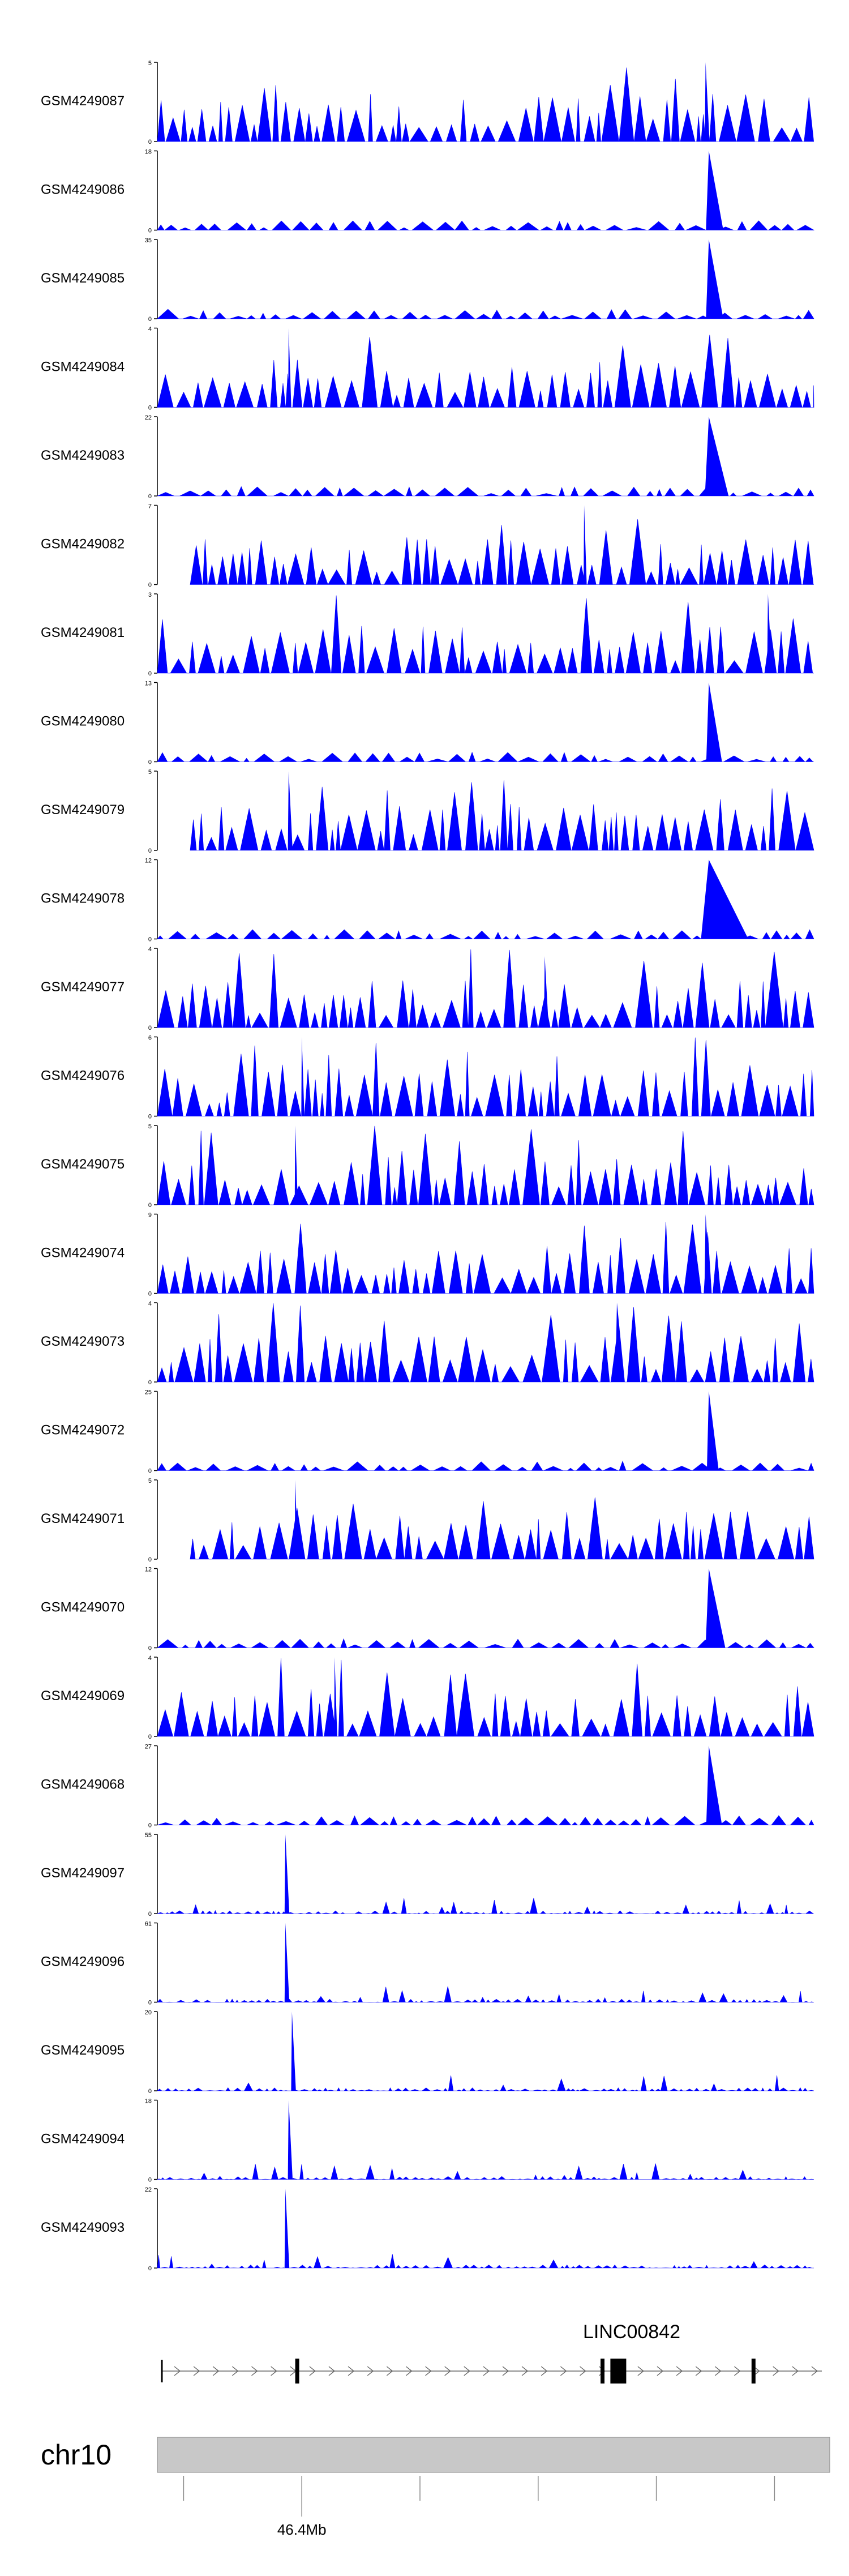  I want to click on y-axis-max-label: 4, so click(150, 1658).